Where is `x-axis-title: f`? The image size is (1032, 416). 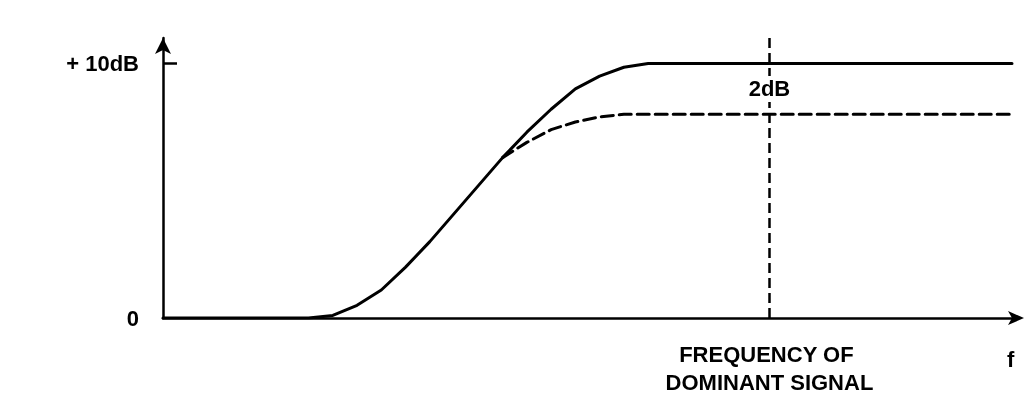 x-axis-title: f is located at coordinates (1011, 359).